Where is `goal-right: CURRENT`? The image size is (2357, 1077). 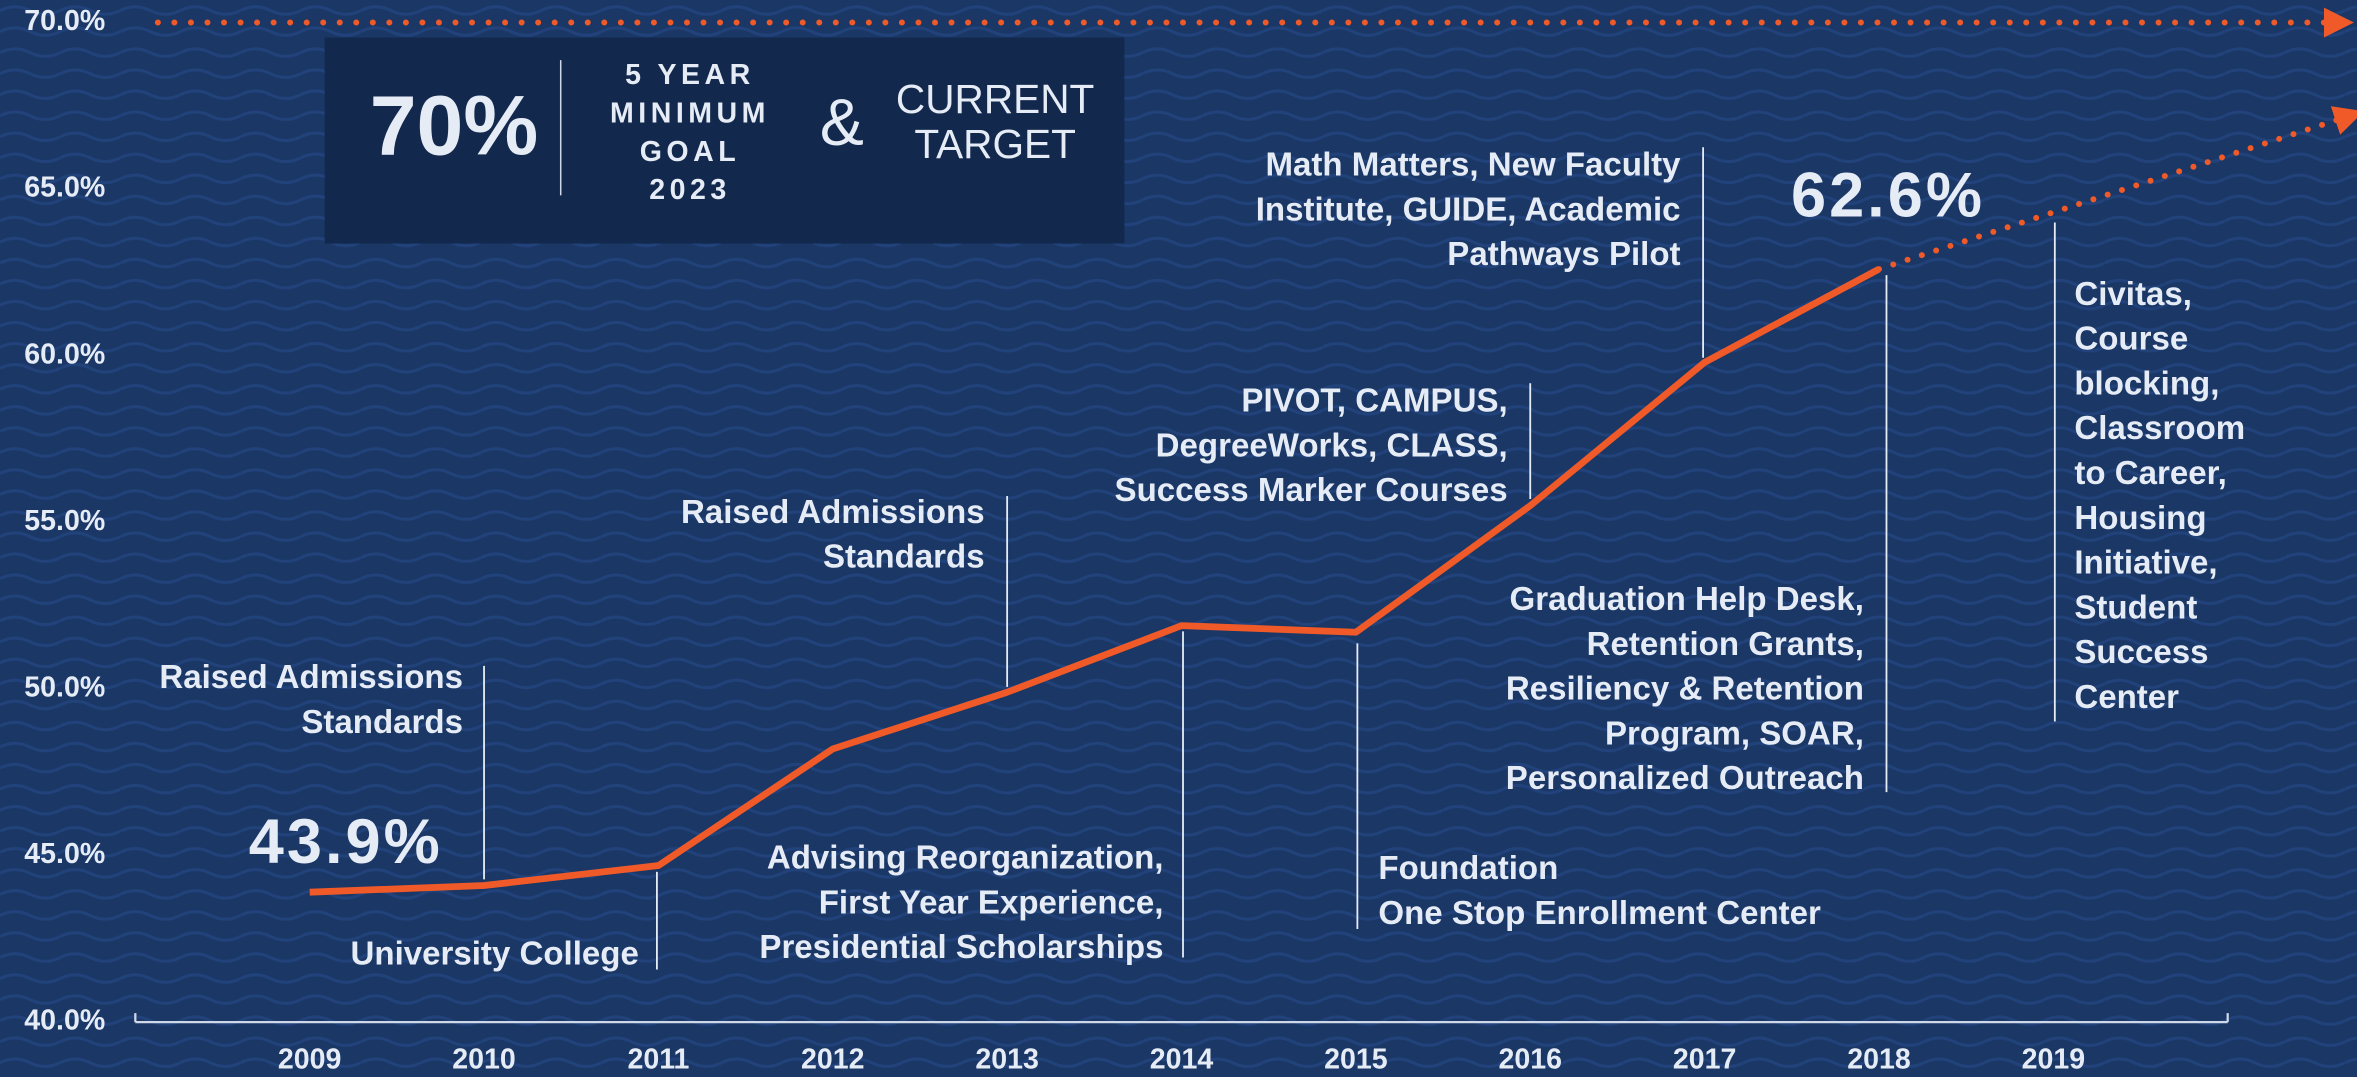
goal-right: CURRENT is located at coordinates (995, 99).